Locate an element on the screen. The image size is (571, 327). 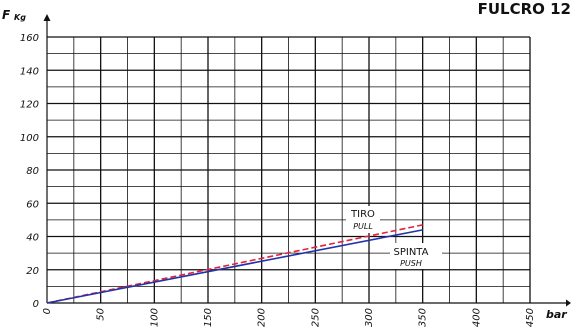
x-tick-label: 50 is located at coordinates (101, 314).